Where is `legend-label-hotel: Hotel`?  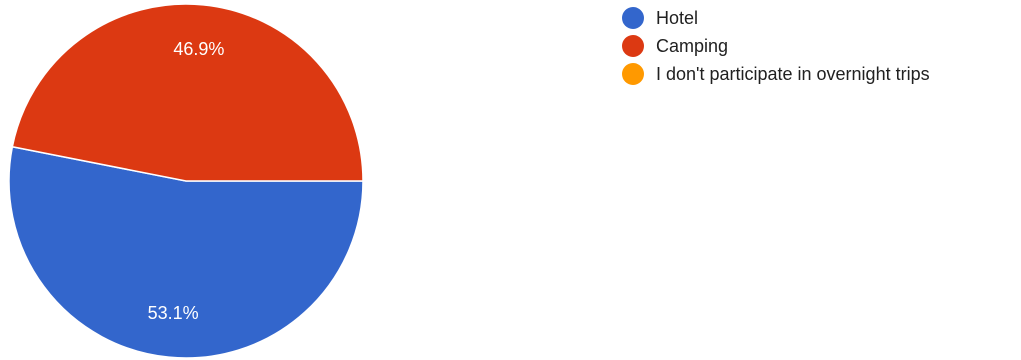 legend-label-hotel: Hotel is located at coordinates (677, 17).